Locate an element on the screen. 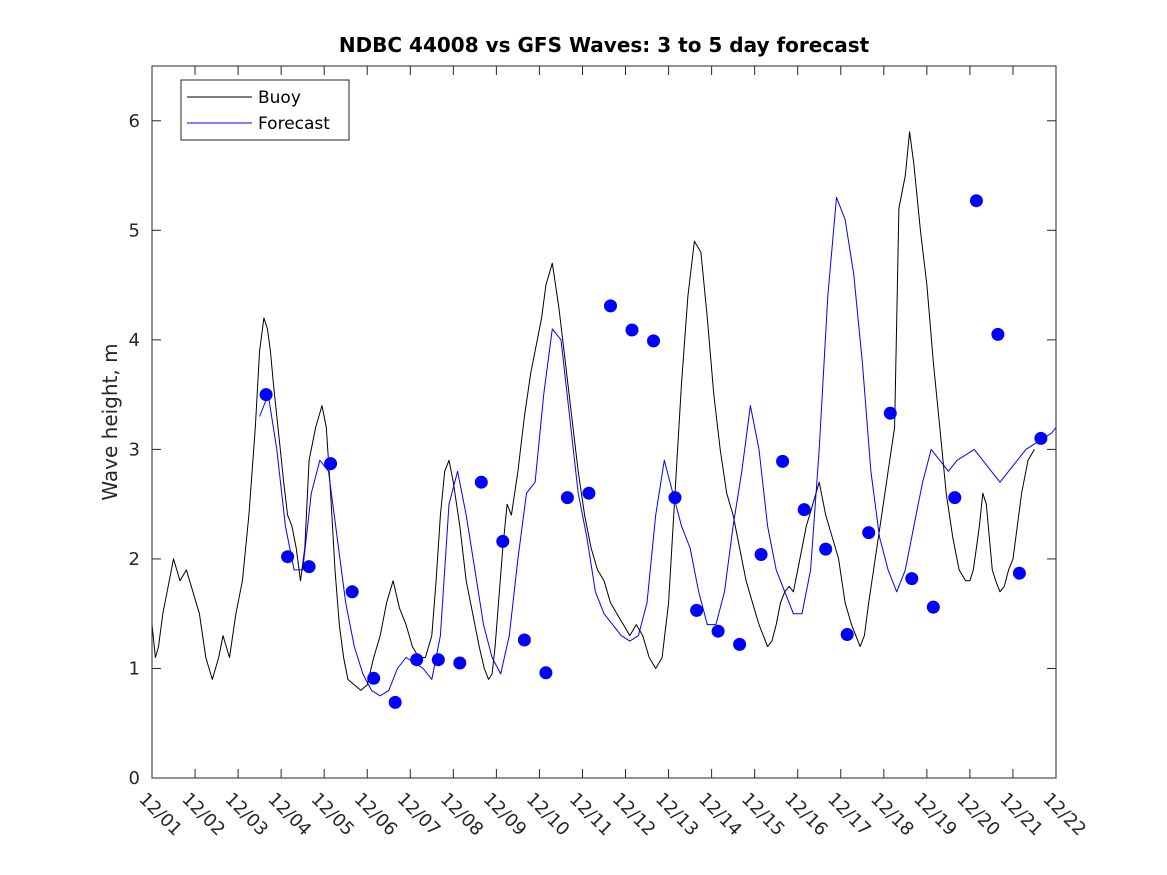  y-tick-label: 3 is located at coordinates (134, 449).